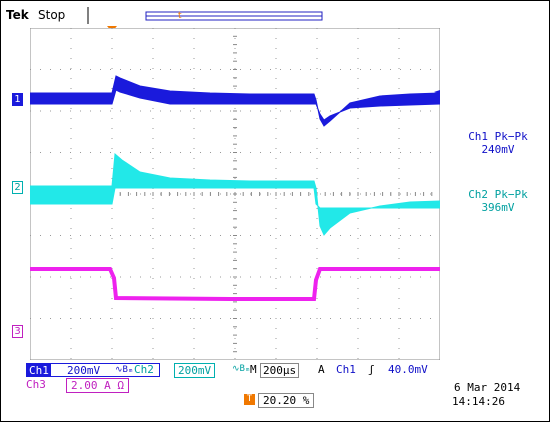  I want to click on trigger-position-value: 20.20 %, so click(286, 400).